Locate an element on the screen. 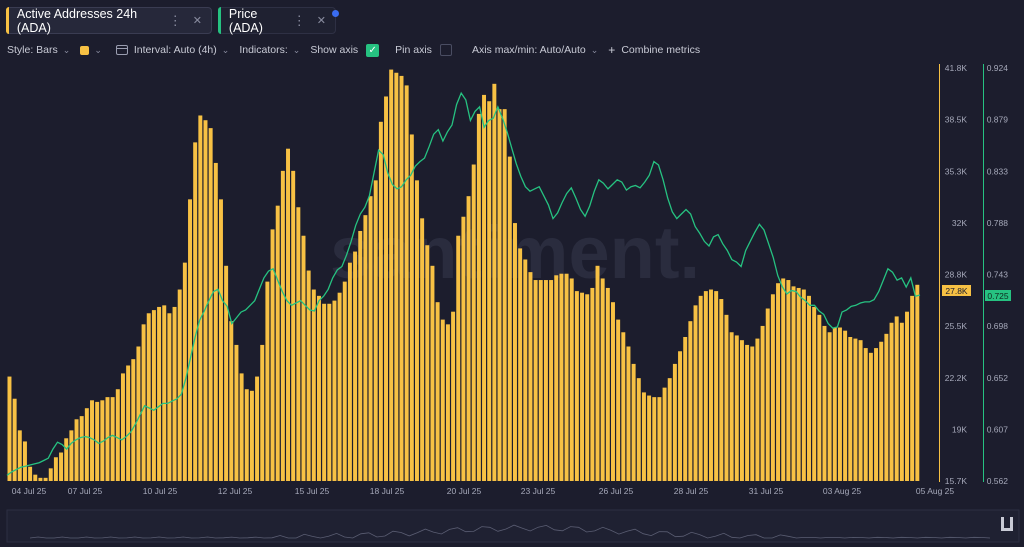 This screenshot has width=1024, height=547. last-value-left-label: 27.8K is located at coordinates (956, 291).